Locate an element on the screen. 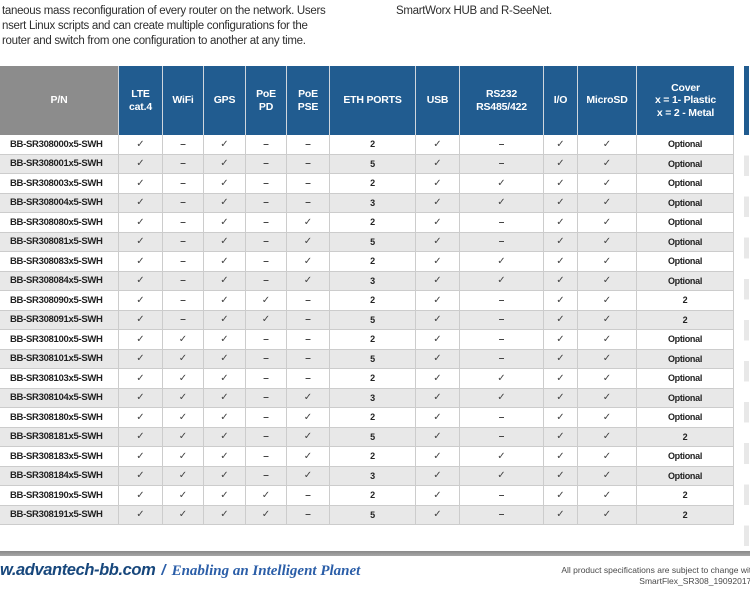 The height and width of the screenshot is (608, 750). table-row: BB-SR308003x5-SWH ✓ – ✓ – –2 ✓ ✓ ✓ ✓ Optional is located at coordinates (367, 184).